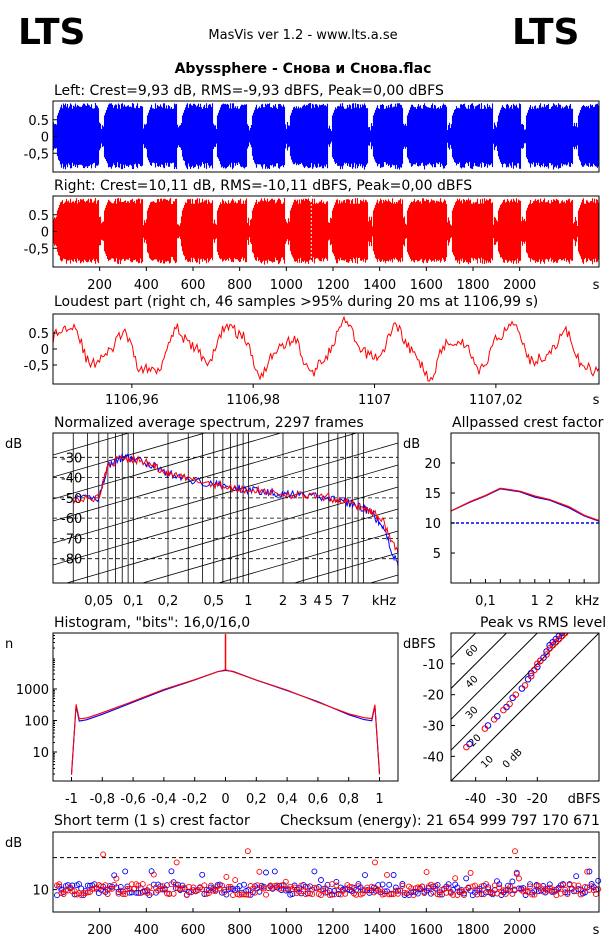 The width and height of the screenshot is (606, 946). I want to click on loudest-right-series, so click(326, 348).